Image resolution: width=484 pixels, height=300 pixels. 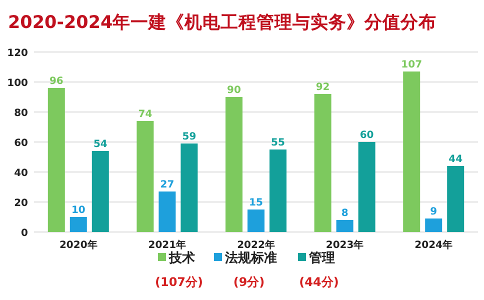 I want to click on text: (107分), so click(x=179, y=282).